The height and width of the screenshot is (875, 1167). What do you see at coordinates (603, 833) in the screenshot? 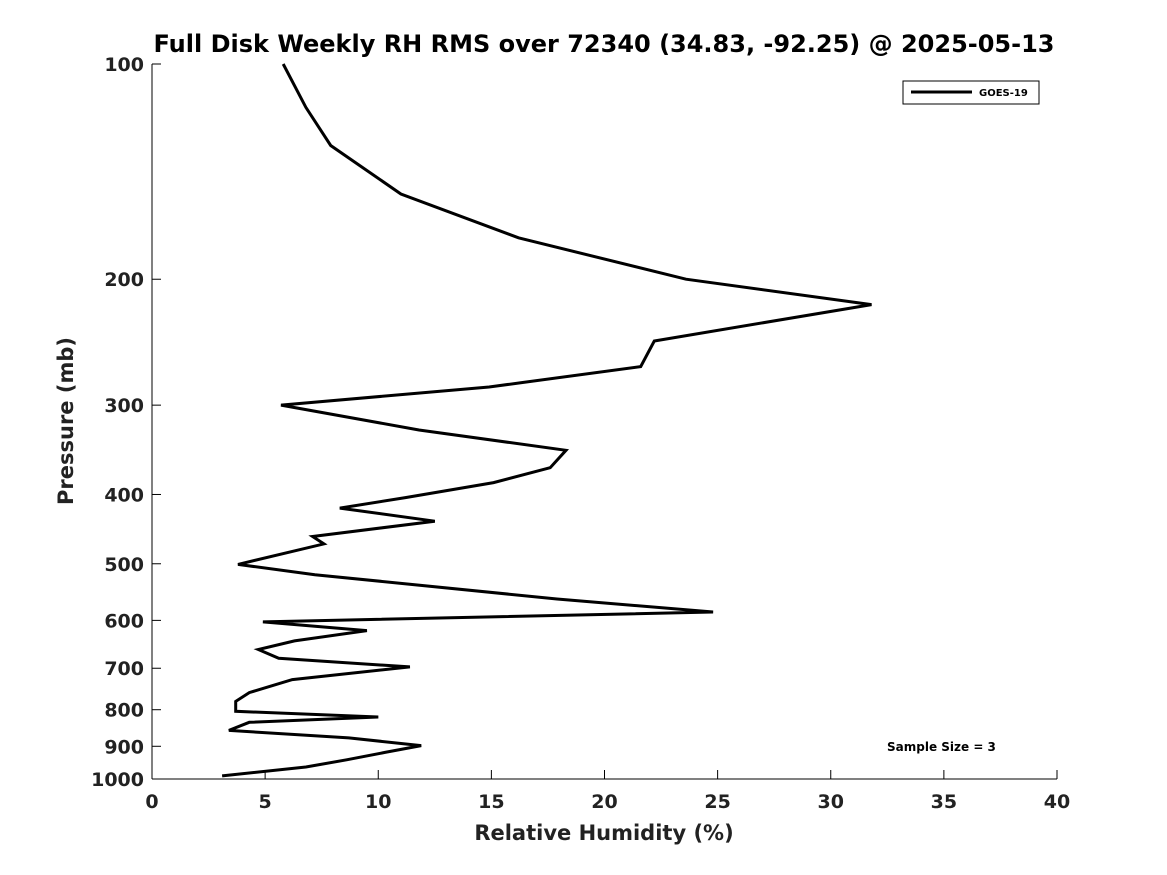
I see `x-axis-label: Relative Humidity (%)` at bounding box center [603, 833].